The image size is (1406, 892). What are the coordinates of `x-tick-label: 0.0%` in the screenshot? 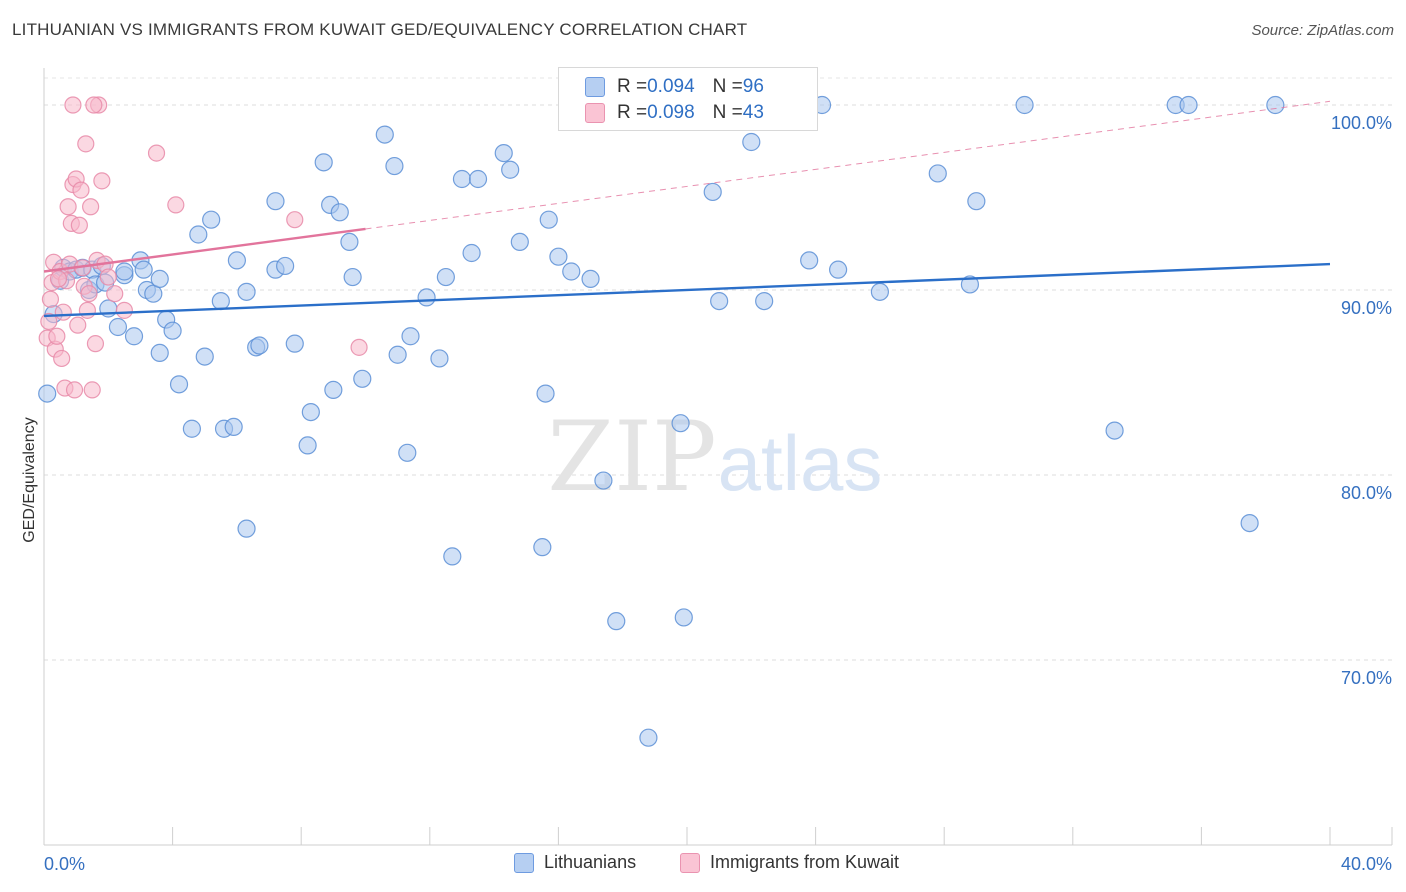 It's located at (64, 864).